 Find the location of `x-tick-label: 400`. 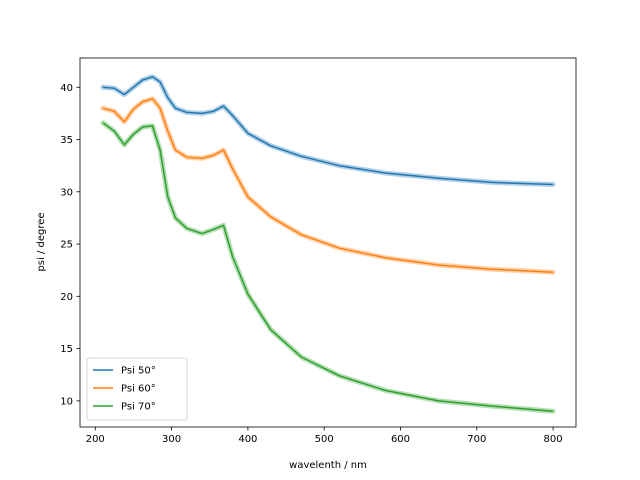

x-tick-label: 400 is located at coordinates (247, 439).